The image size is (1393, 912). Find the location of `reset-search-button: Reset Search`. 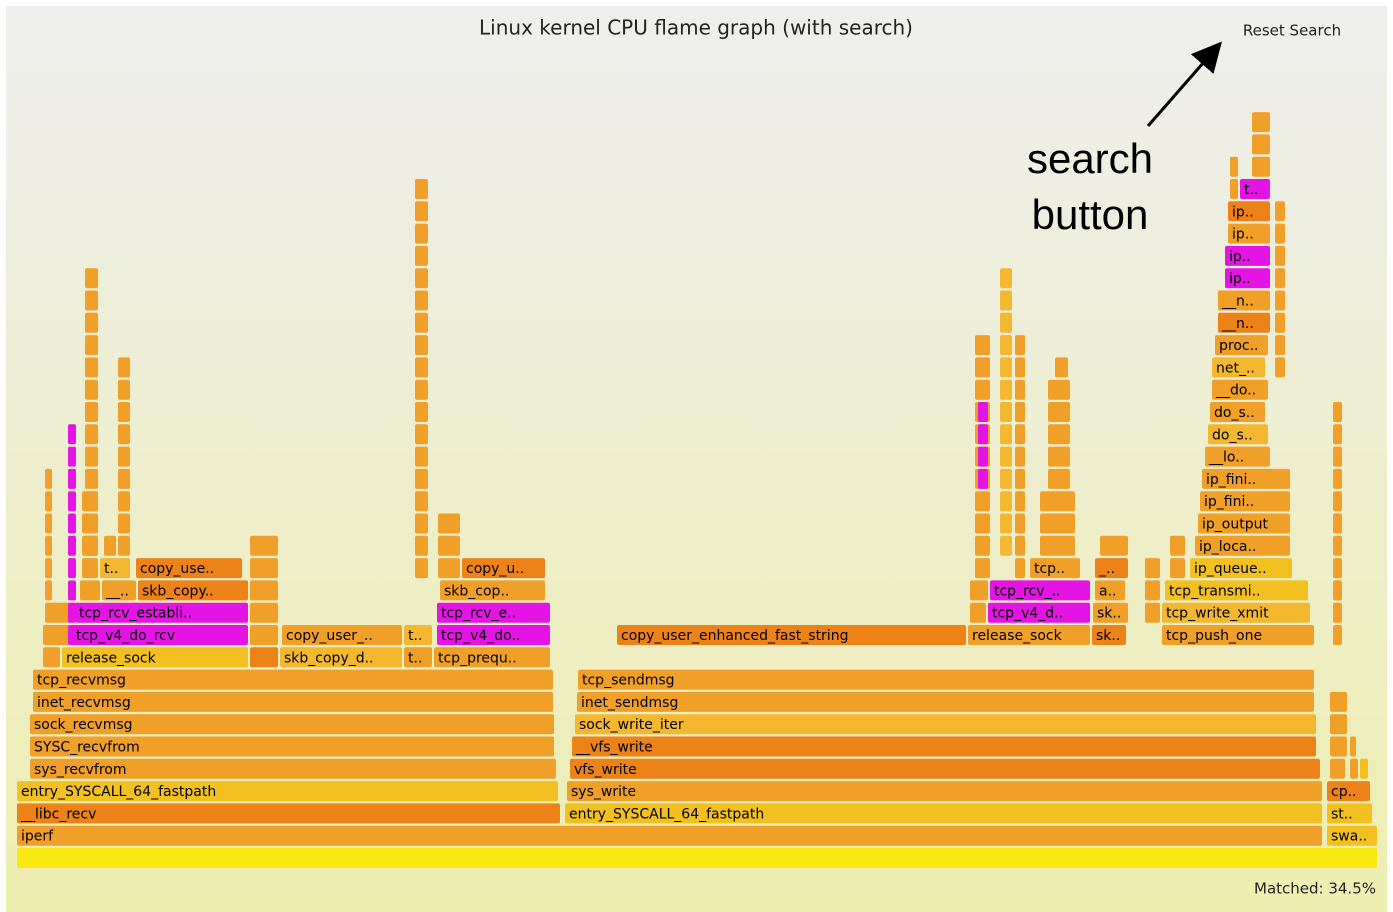

reset-search-button: Reset Search is located at coordinates (1292, 31).